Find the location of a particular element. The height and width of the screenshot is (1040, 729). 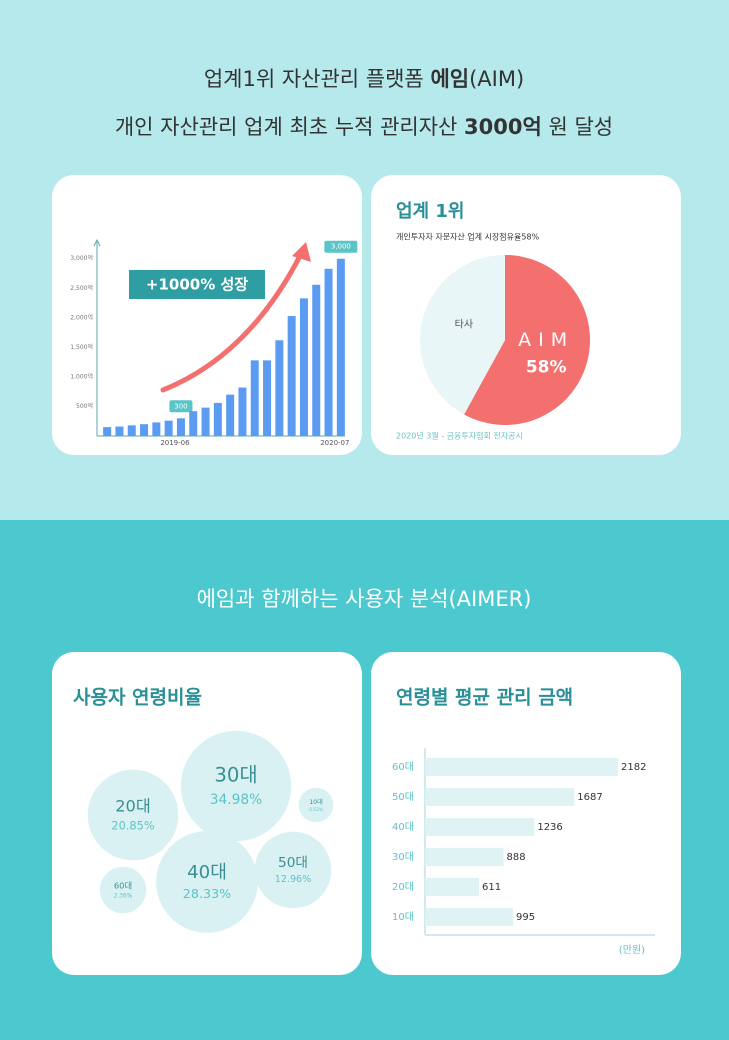

annotation-box is located at coordinates (197, 284).